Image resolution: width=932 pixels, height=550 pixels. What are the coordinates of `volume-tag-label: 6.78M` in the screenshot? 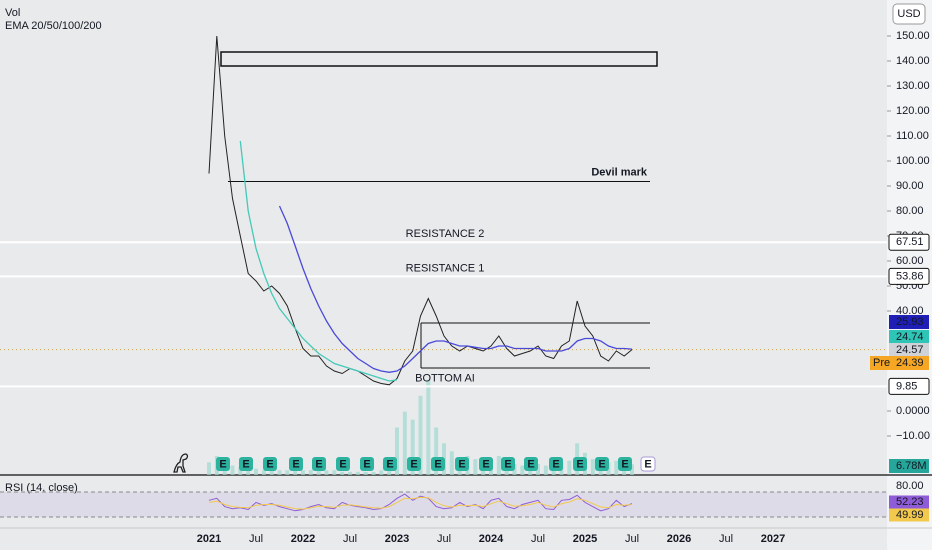 It's located at (911, 466).